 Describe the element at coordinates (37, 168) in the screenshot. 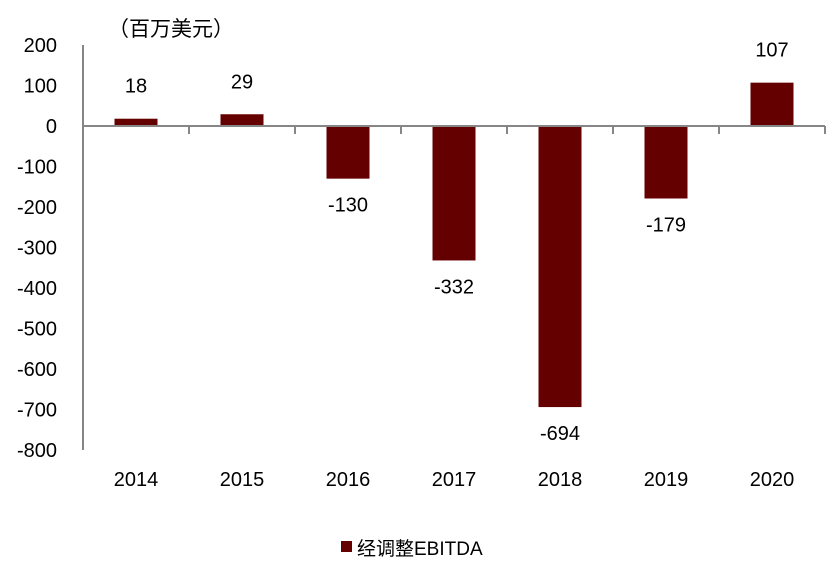

I see `y-tick-label: -100` at that location.